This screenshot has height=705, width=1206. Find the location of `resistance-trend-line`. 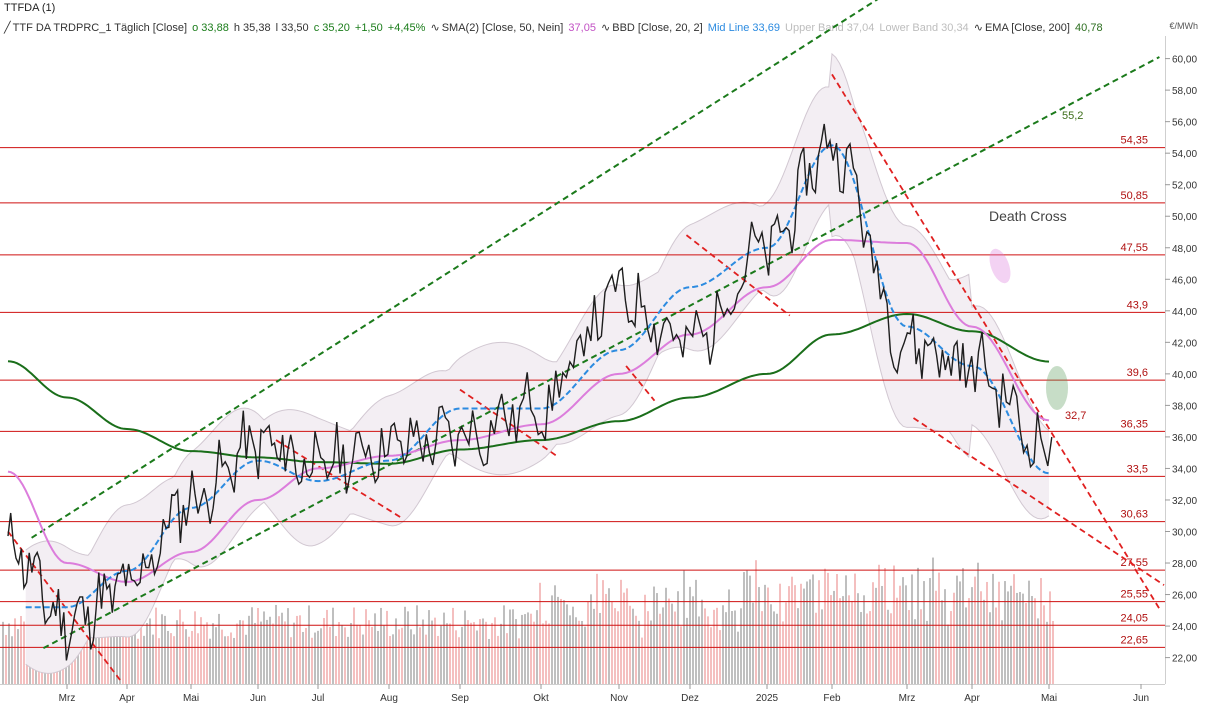

resistance-trend-line is located at coordinates (1039, 501).